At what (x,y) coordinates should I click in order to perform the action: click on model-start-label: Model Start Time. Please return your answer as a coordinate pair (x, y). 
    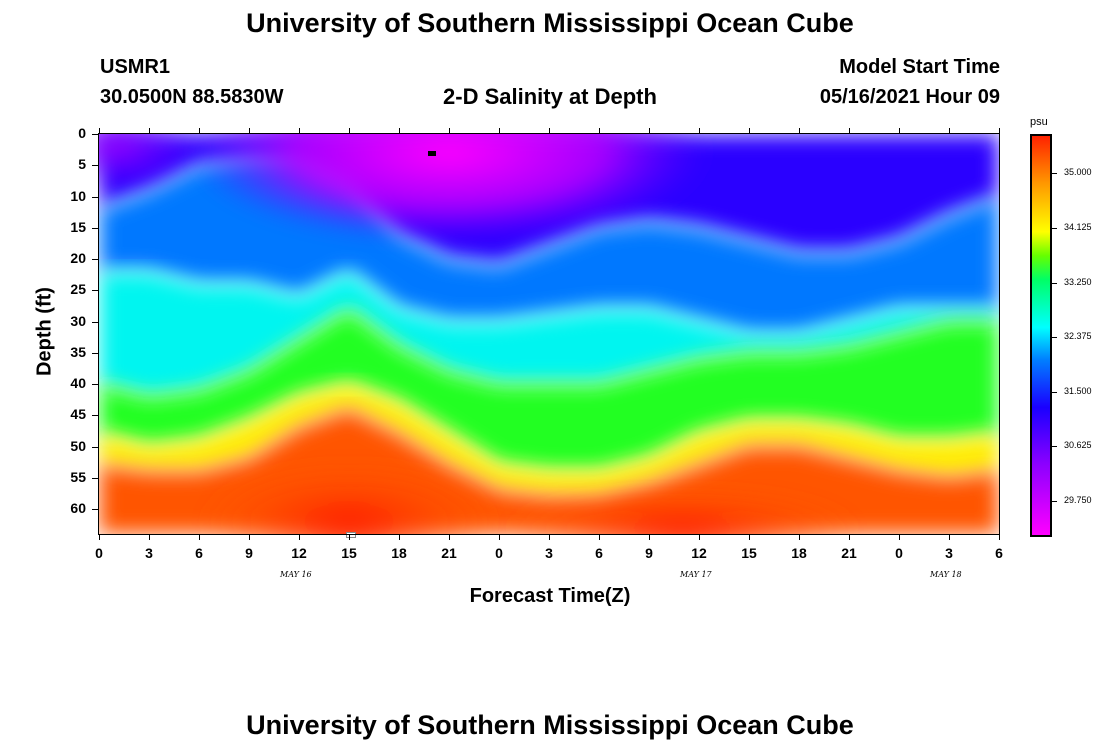
    Looking at the image, I should click on (919, 67).